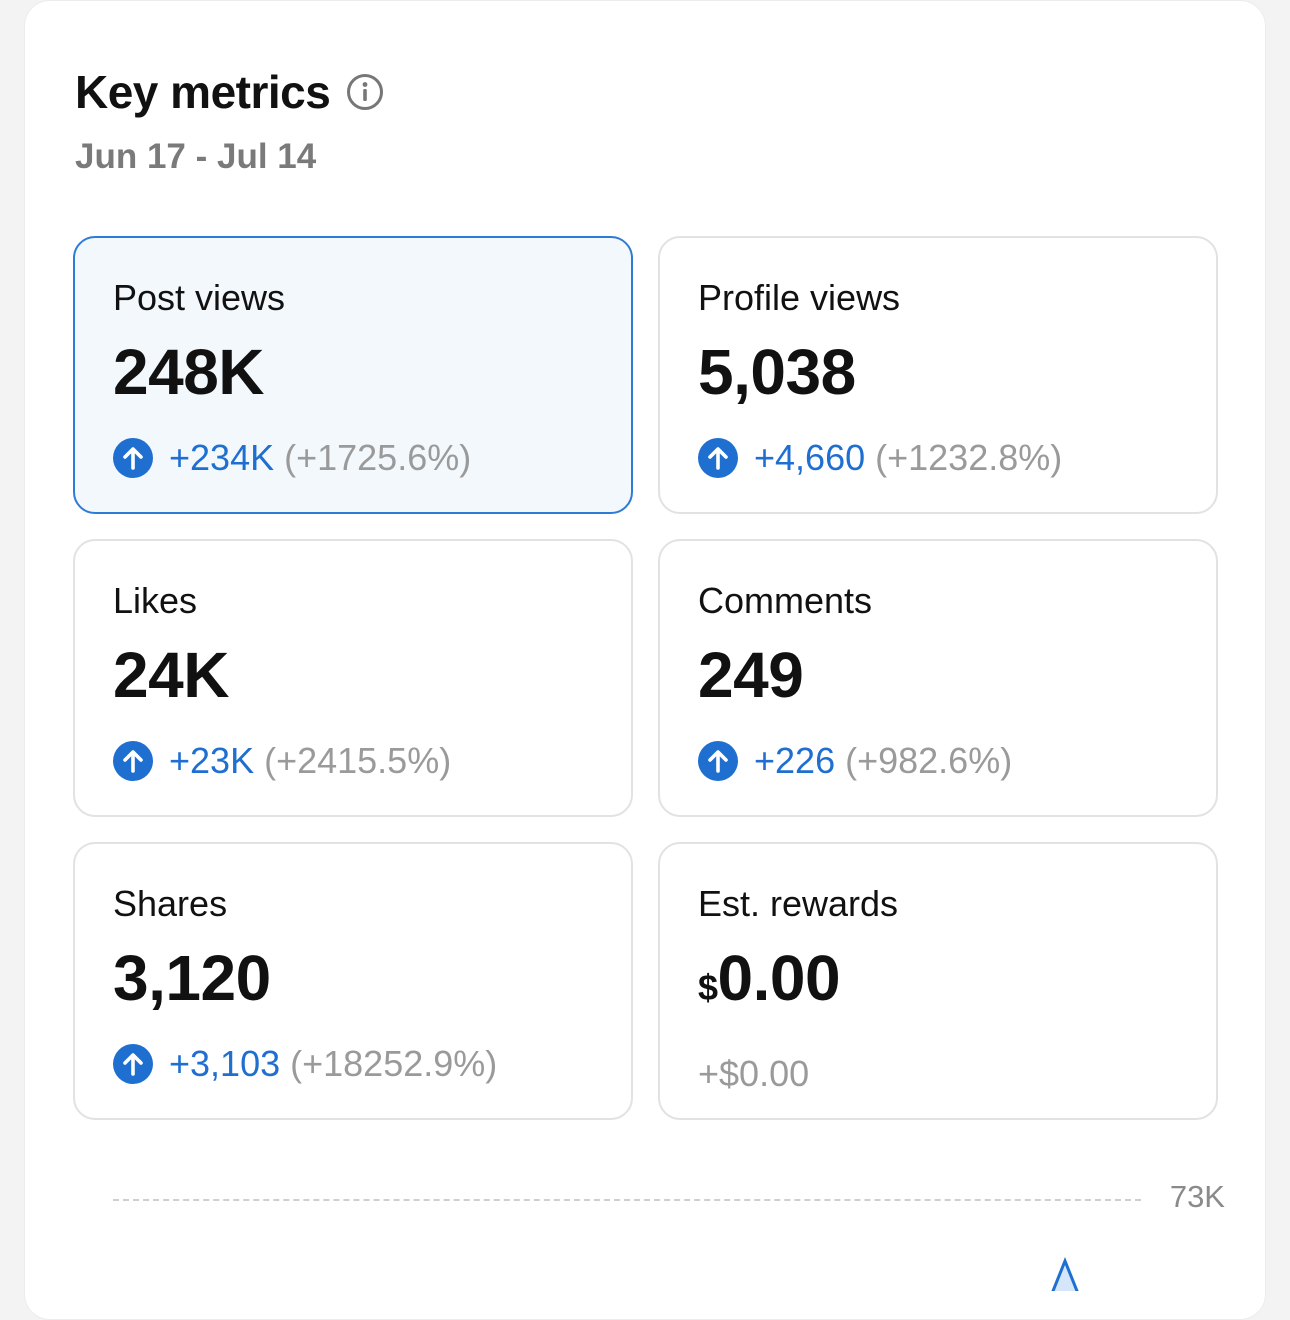  Describe the element at coordinates (799, 297) in the screenshot. I see `metric-label: Profile views` at that location.